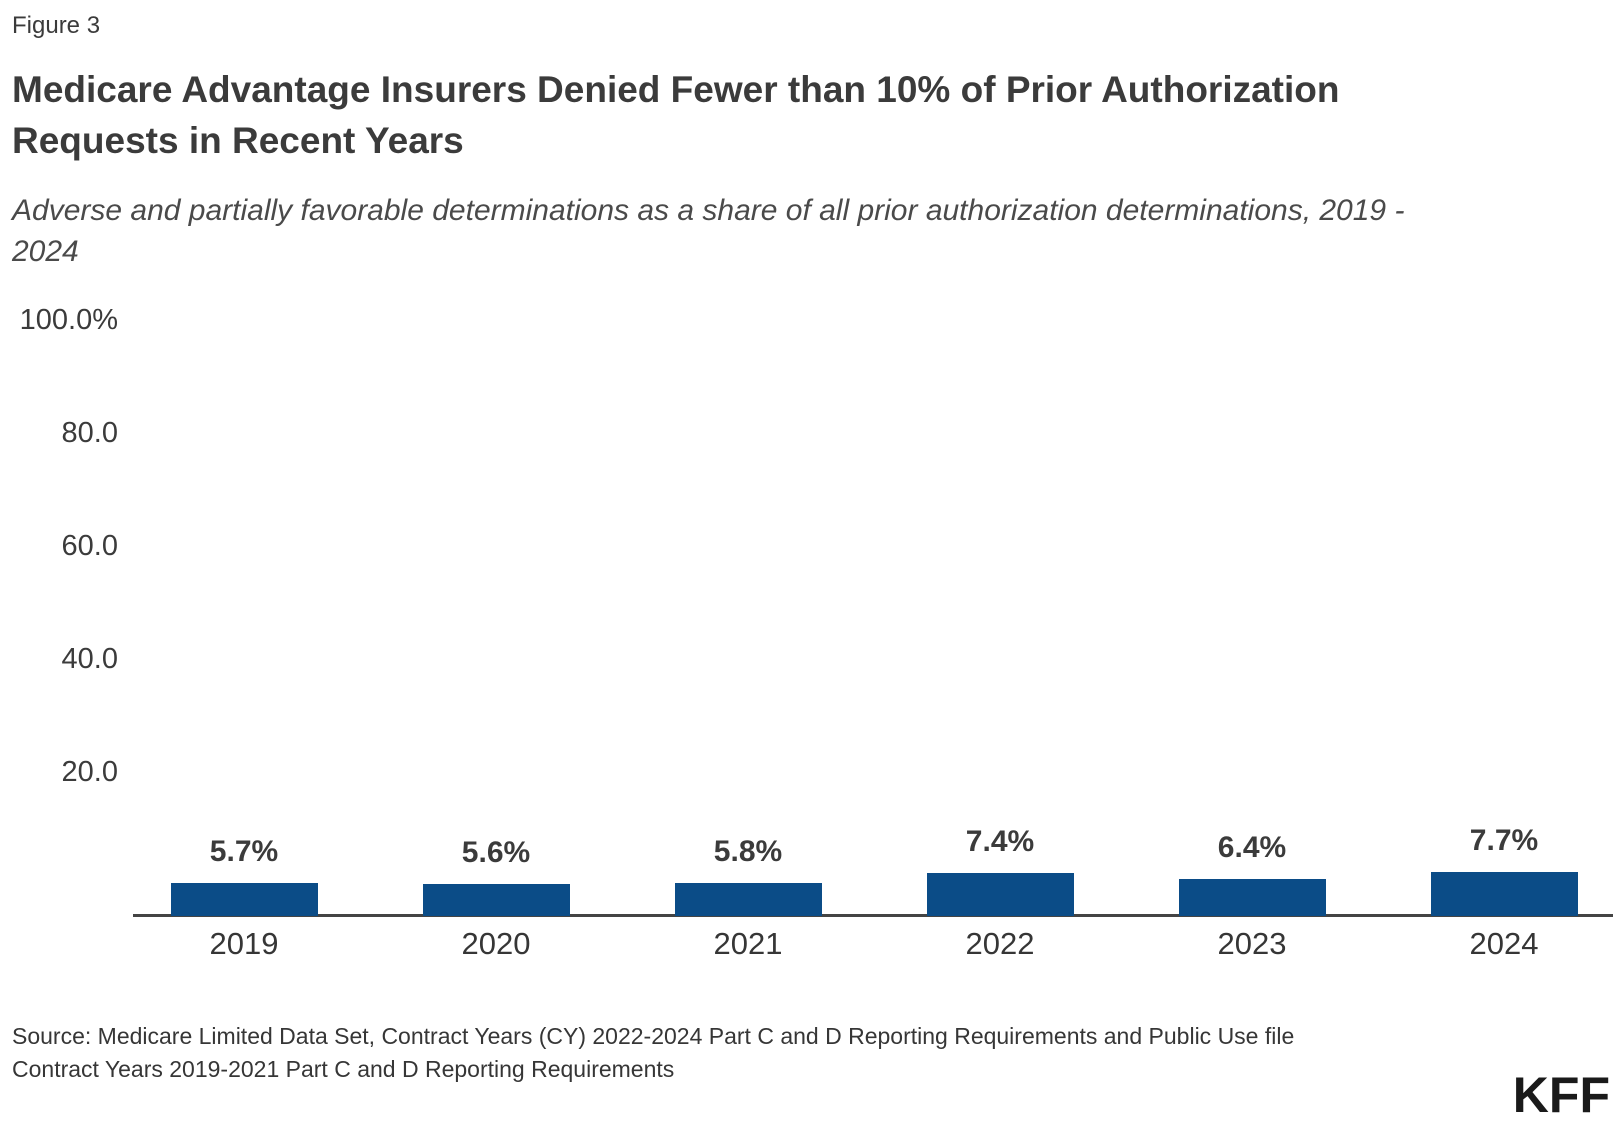 The width and height of the screenshot is (1620, 1132). I want to click on bar-2020, so click(496, 900).